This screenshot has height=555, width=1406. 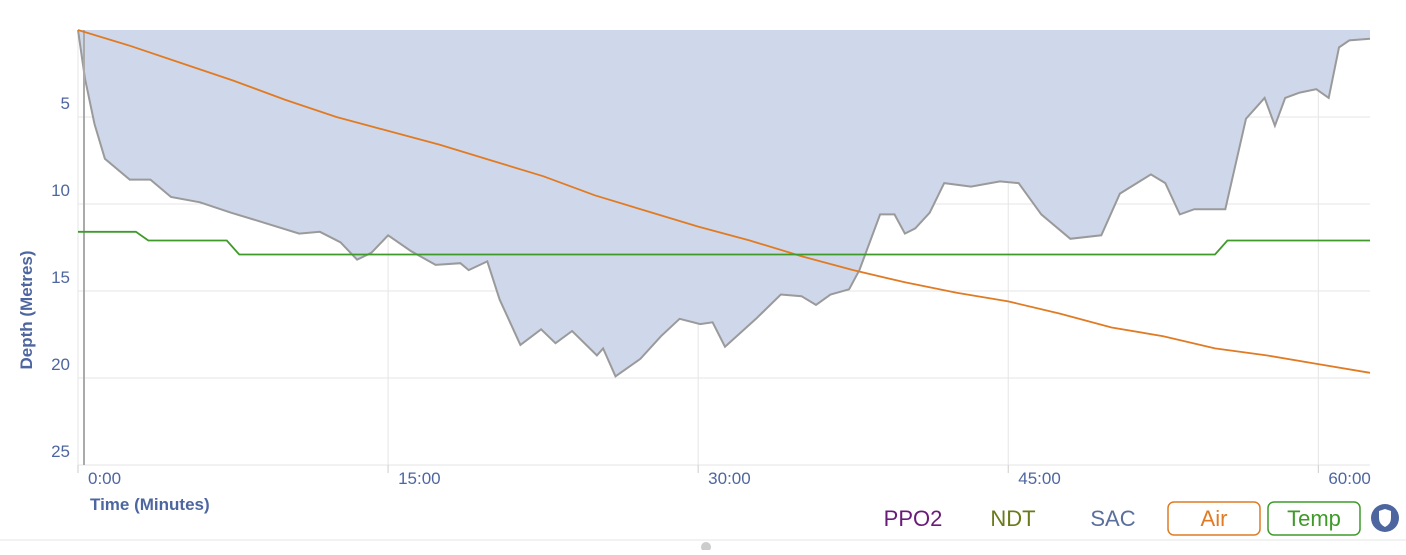 I want to click on legend-toggle: SAC, so click(x=1112, y=518).